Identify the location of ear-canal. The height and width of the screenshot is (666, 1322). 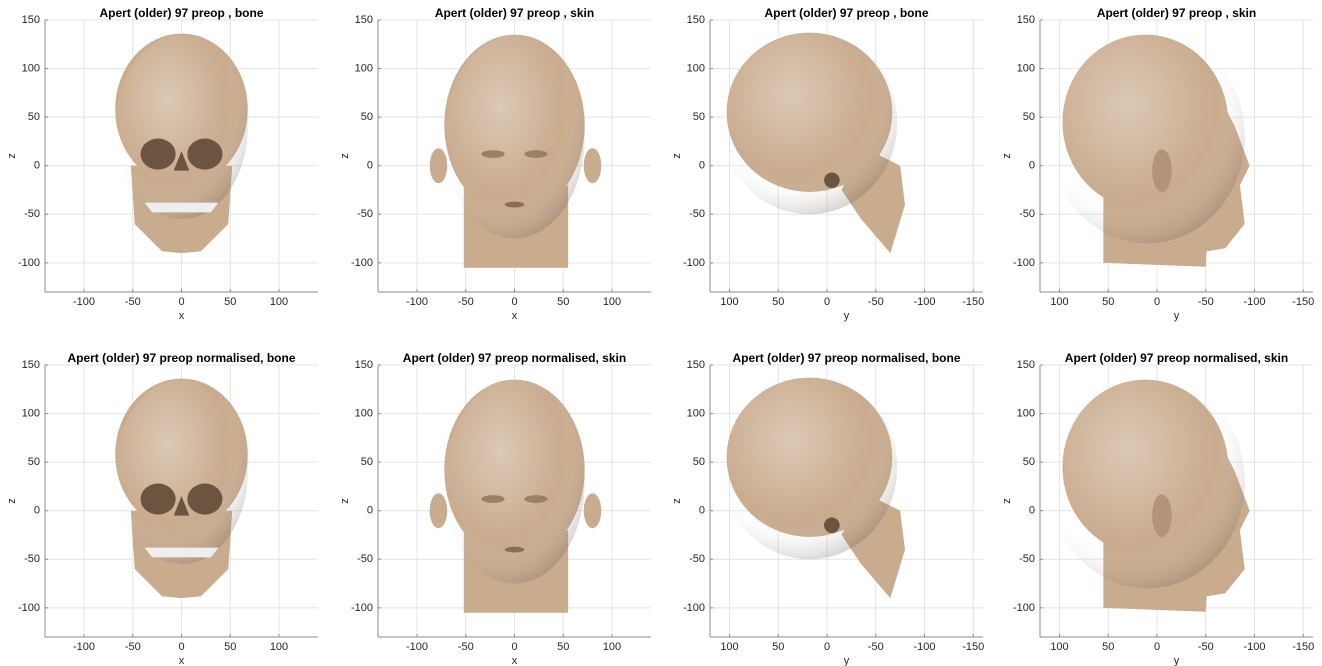
(832, 180).